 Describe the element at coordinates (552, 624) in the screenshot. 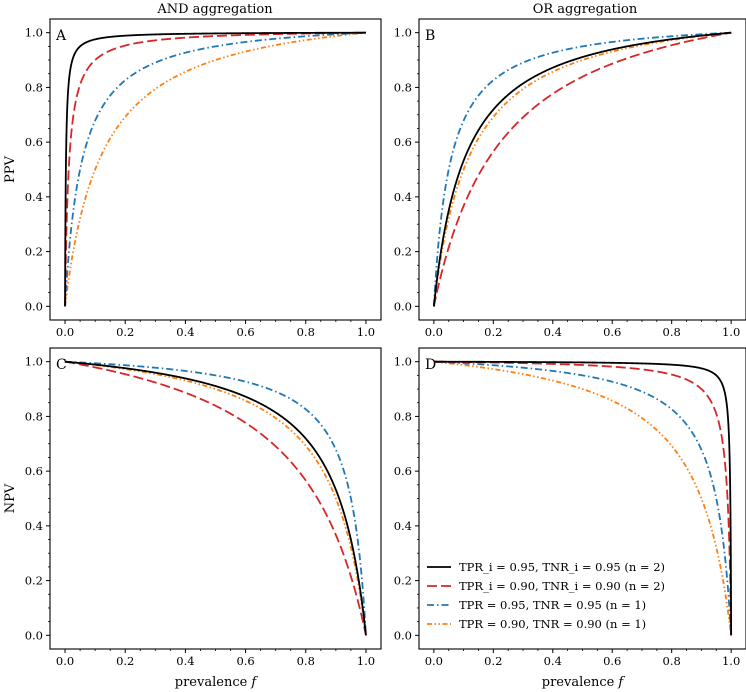

I see `legend-label: TPR = 0.90, TNR = 0.90 (n = 1)` at that location.